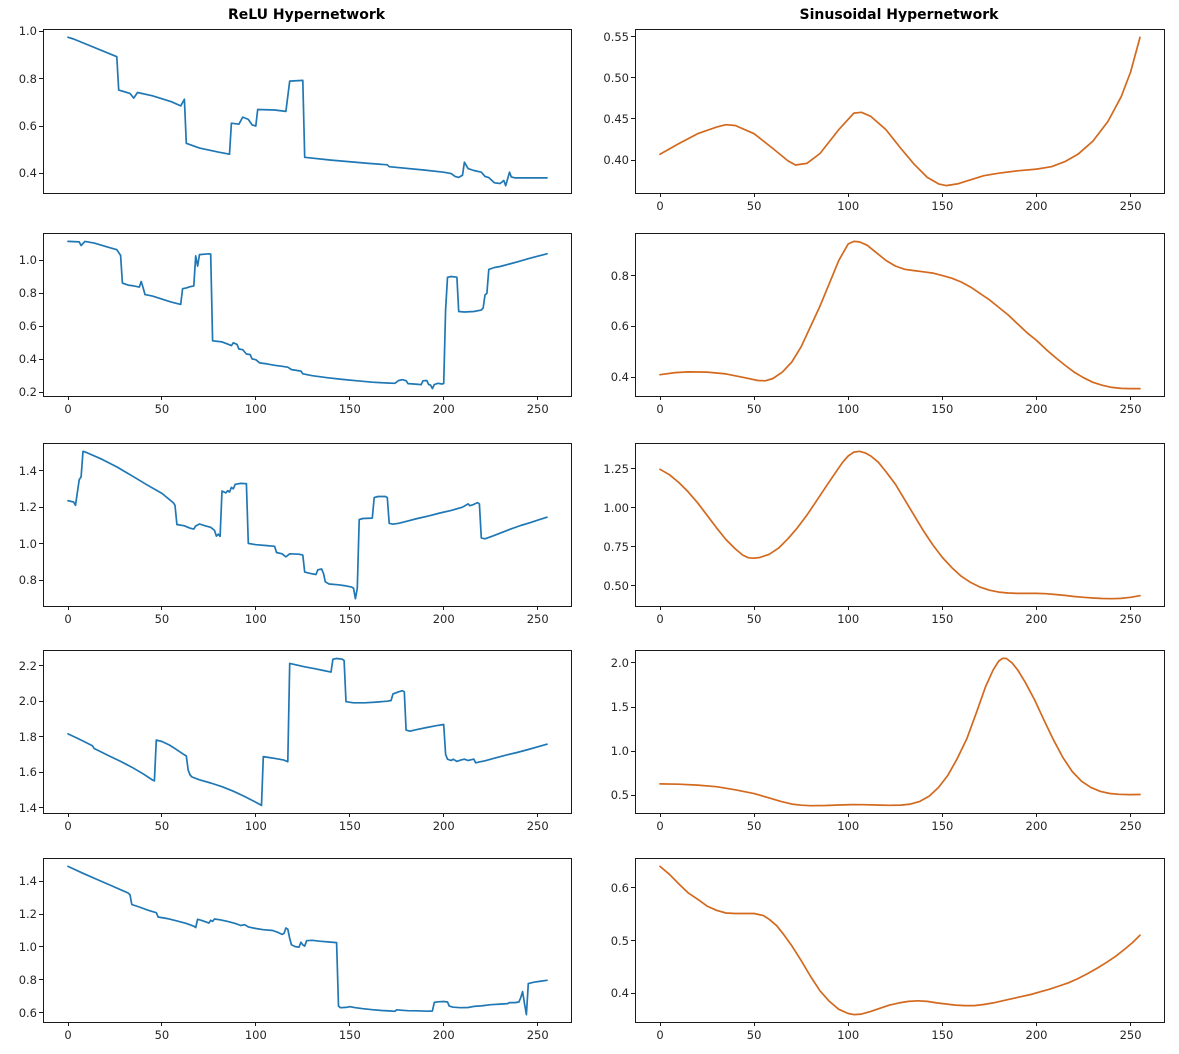 The image size is (1179, 1054). Describe the element at coordinates (619, 662) in the screenshot. I see `y-tick-label: 2.0` at that location.